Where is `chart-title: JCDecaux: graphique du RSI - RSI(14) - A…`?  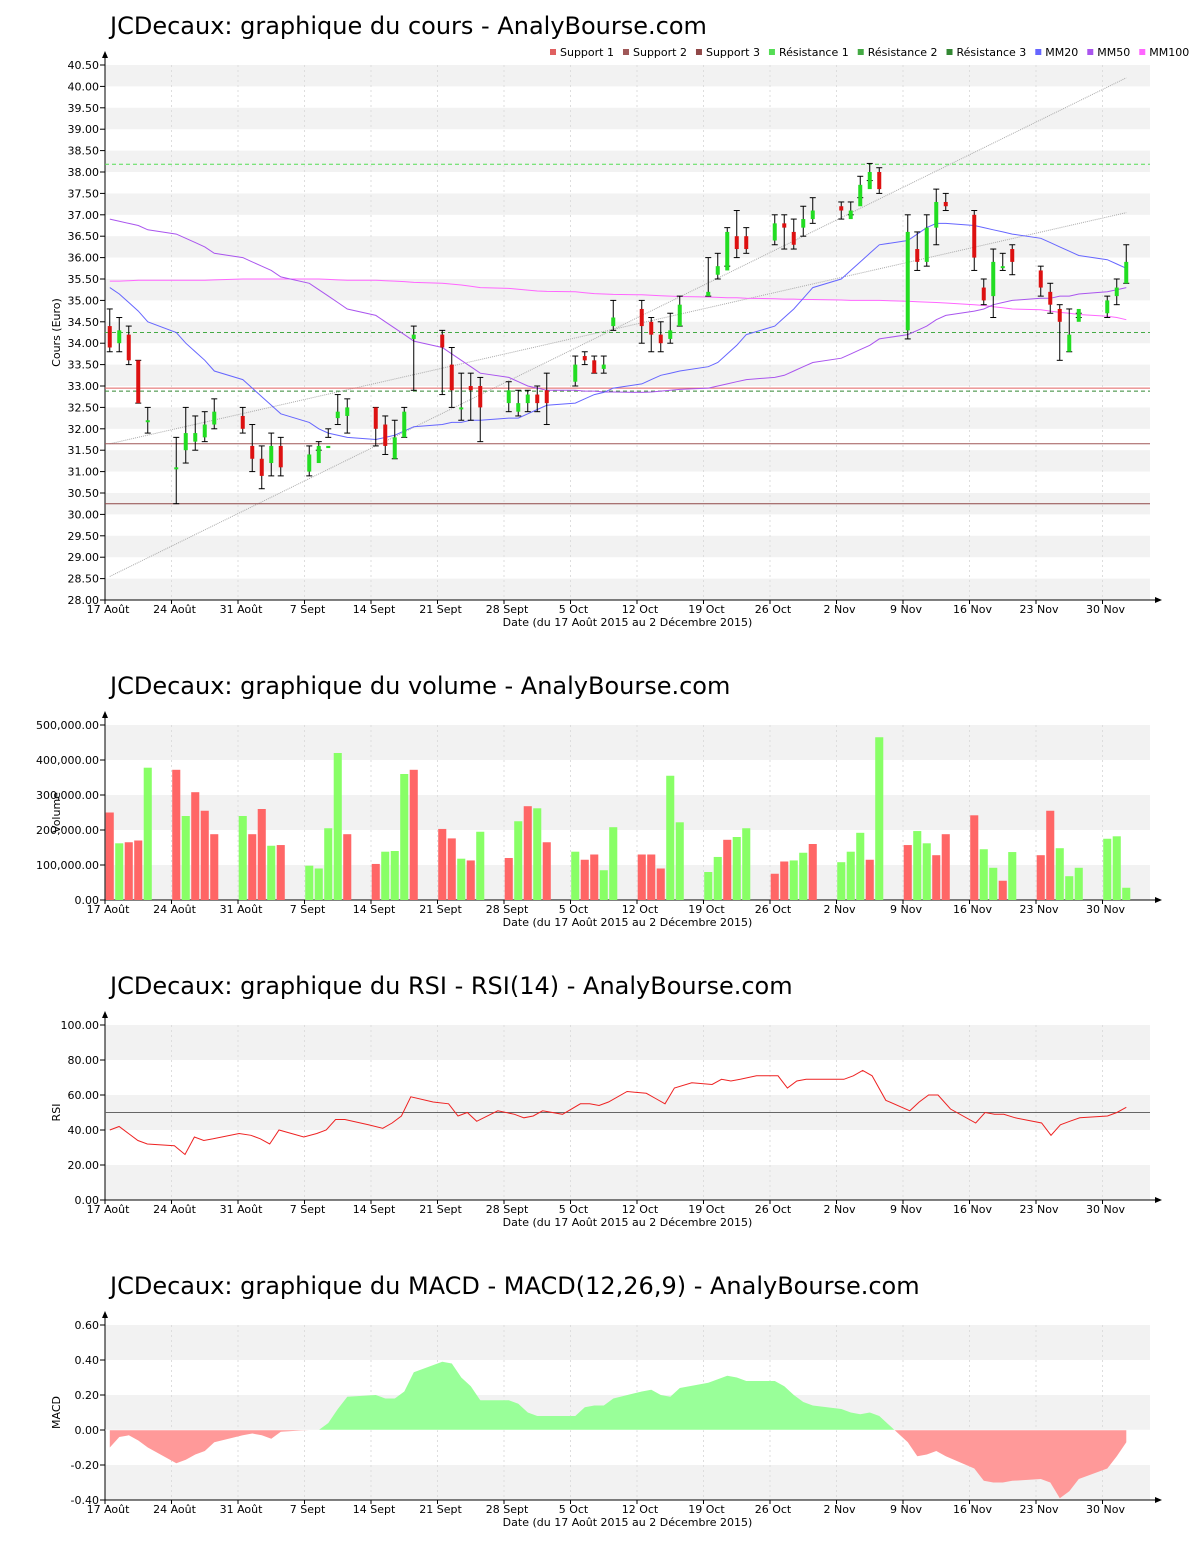 chart-title: JCDecaux: graphique du RSI - RSI(14) - A… is located at coordinates (450, 986).